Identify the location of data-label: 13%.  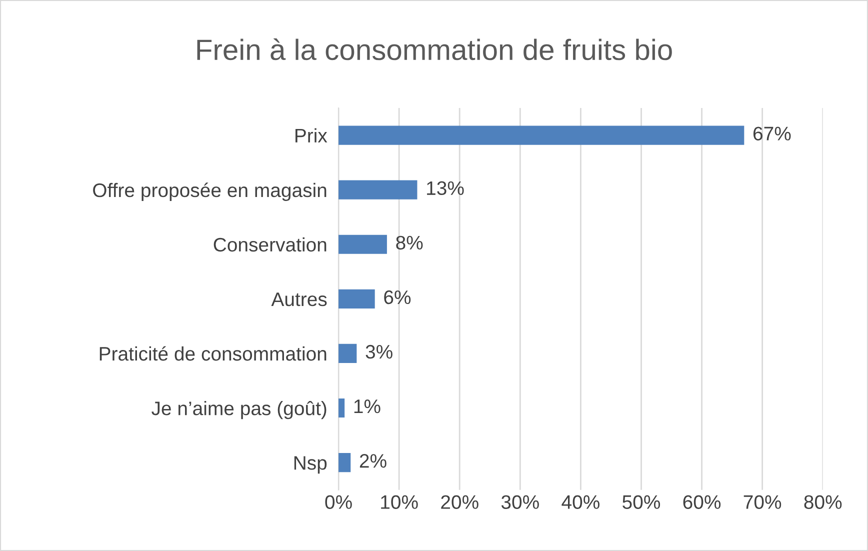
(445, 188).